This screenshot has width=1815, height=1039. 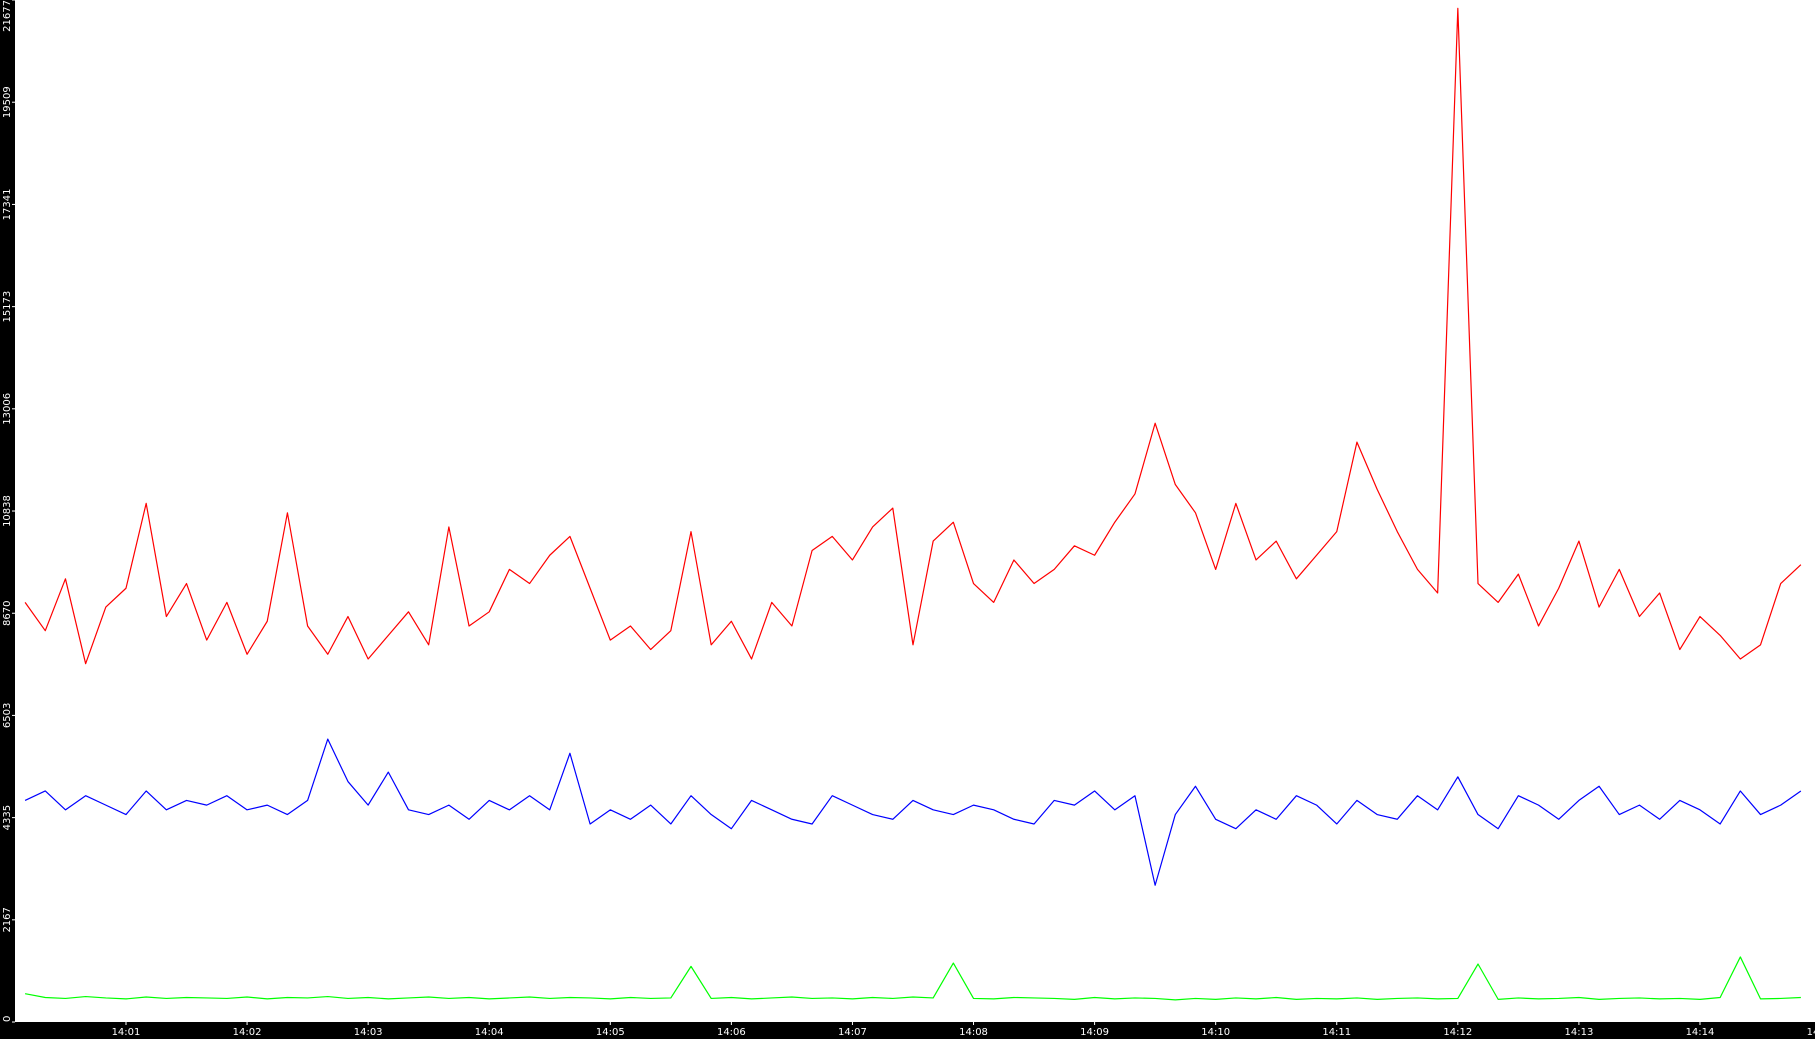 I want to click on x-tick-label: 14:02, so click(x=247, y=1032).